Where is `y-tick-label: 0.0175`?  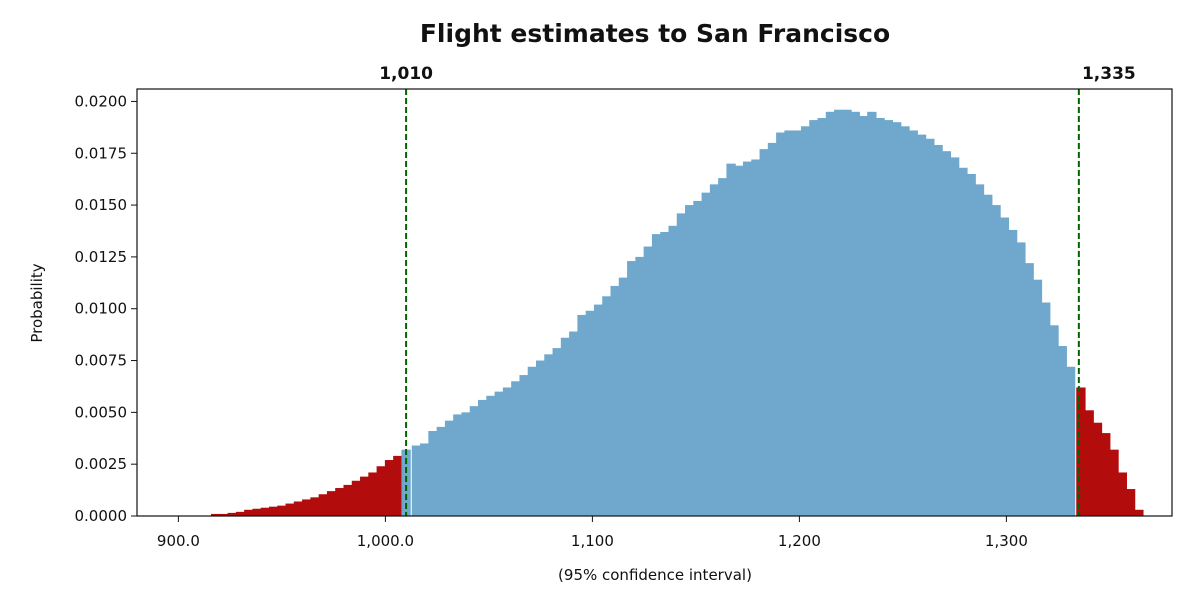 y-tick-label: 0.0175 is located at coordinates (101, 153).